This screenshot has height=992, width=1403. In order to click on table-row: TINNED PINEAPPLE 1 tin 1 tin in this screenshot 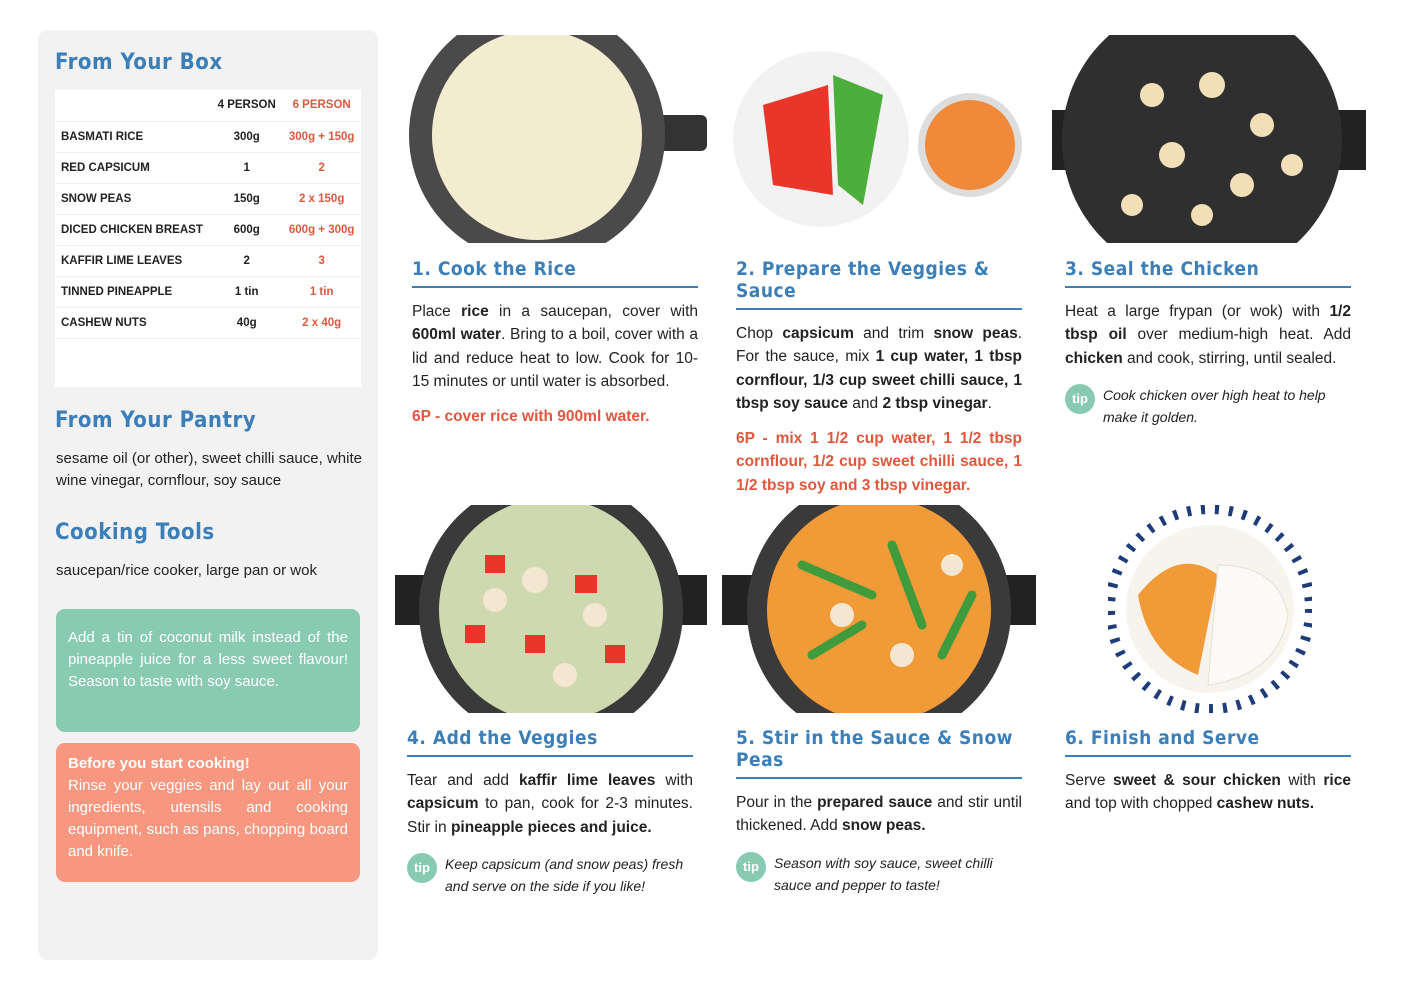, I will do `click(208, 292)`.